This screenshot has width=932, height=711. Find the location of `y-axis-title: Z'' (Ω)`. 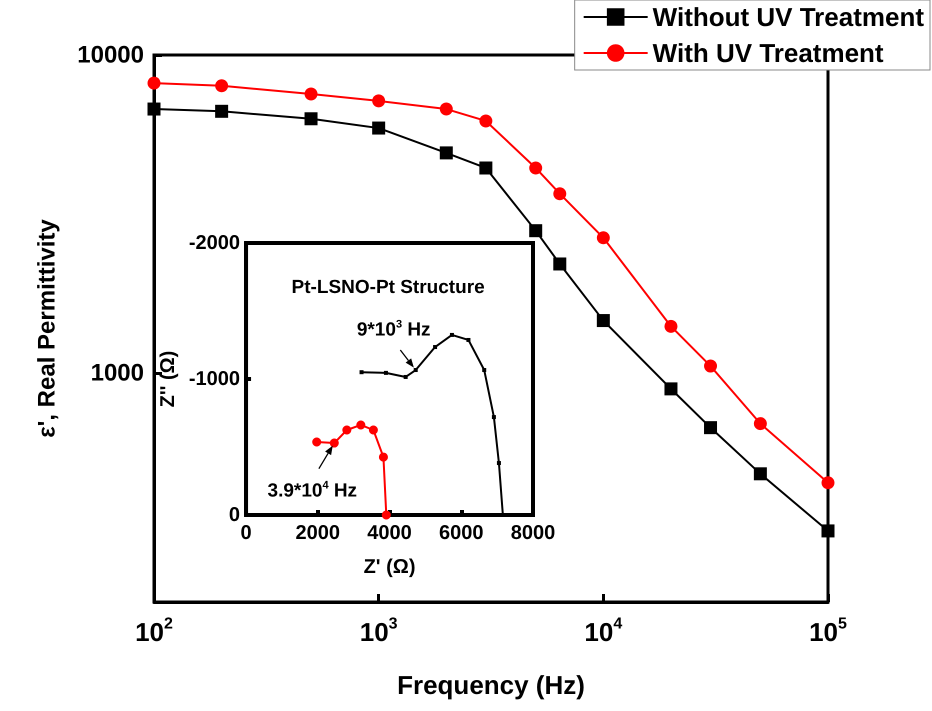

y-axis-title: Z'' (Ω) is located at coordinates (168, 379).